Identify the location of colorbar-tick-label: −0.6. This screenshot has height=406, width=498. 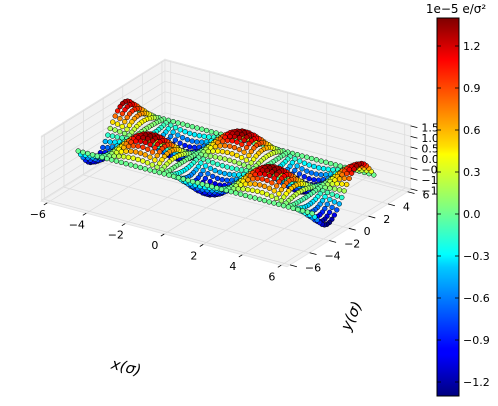
(476, 298).